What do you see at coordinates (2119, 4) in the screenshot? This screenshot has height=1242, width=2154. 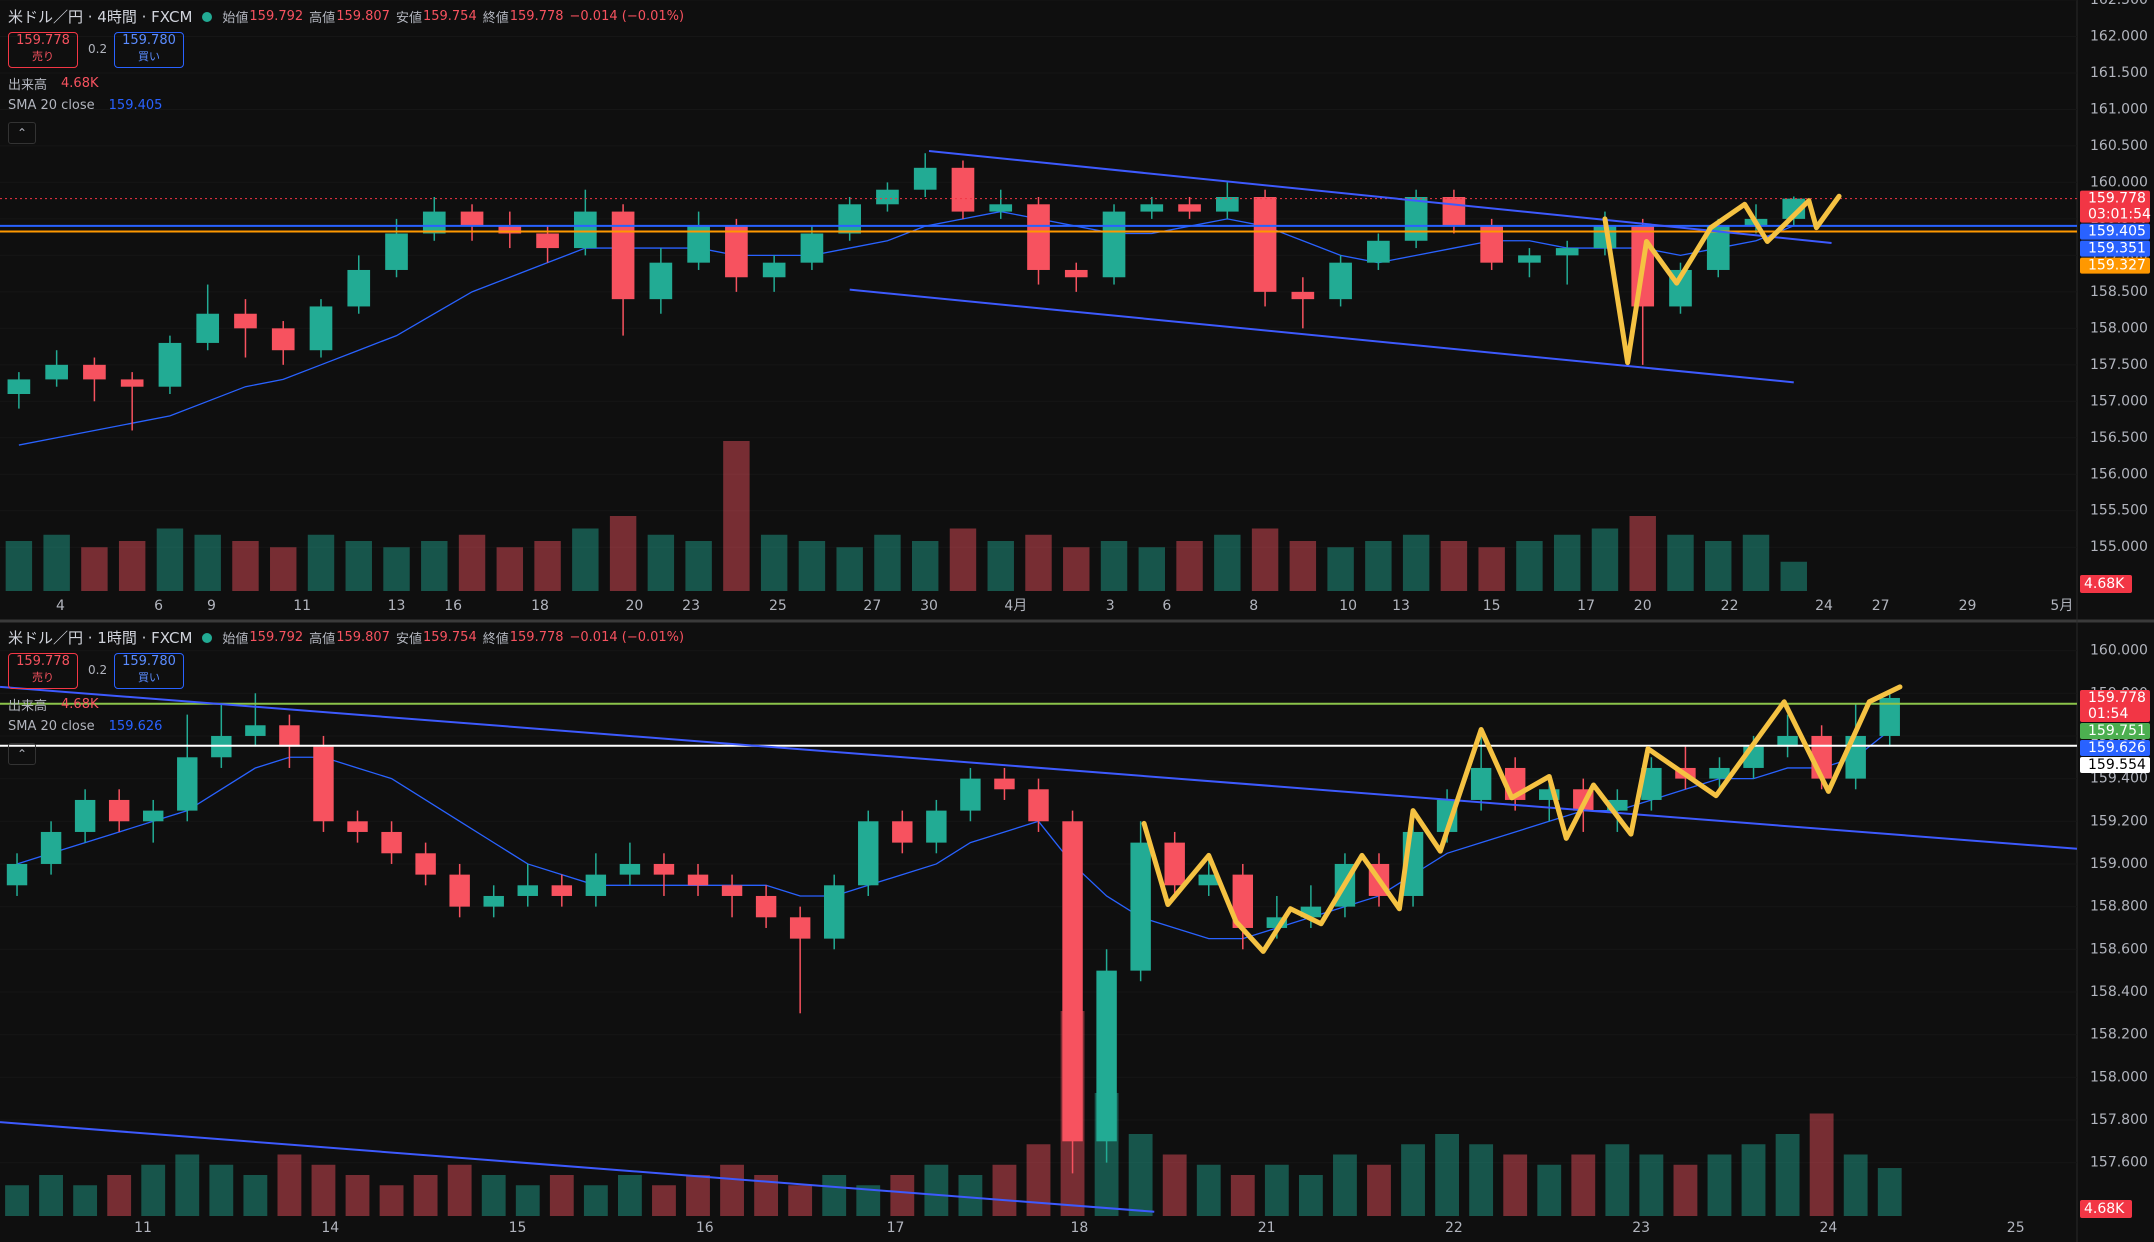 I see `y-tick-label: 162.500` at bounding box center [2119, 4].